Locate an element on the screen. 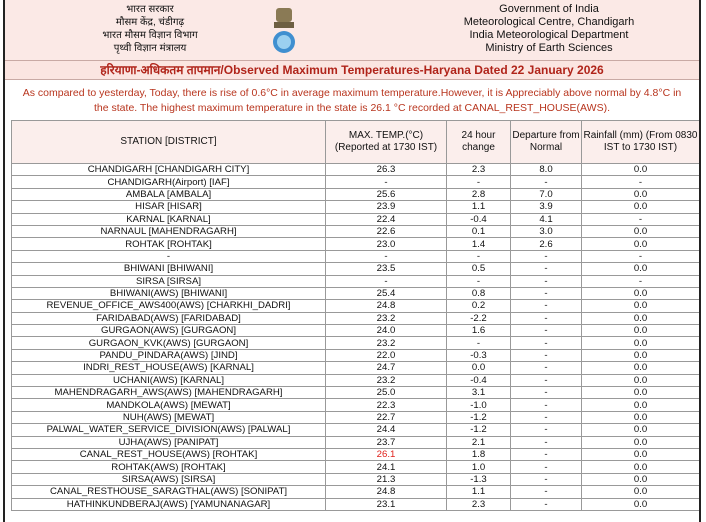 Image resolution: width=706 pixels, height=522 pixels. value-cell: 2.1 is located at coordinates (478, 442).